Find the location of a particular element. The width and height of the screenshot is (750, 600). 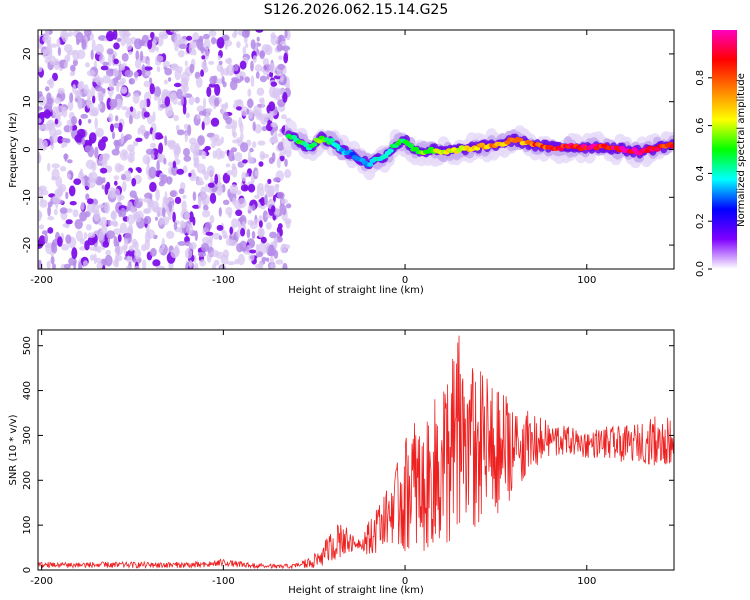

y-tick-label: -10 is located at coordinates (27, 197).